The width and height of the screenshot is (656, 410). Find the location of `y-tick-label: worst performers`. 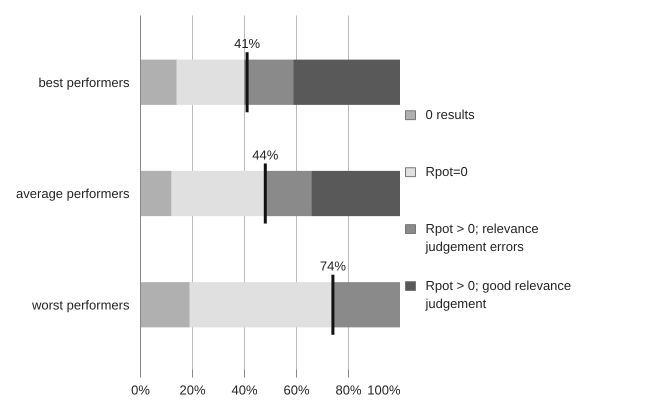

y-tick-label: worst performers is located at coordinates (80, 304).